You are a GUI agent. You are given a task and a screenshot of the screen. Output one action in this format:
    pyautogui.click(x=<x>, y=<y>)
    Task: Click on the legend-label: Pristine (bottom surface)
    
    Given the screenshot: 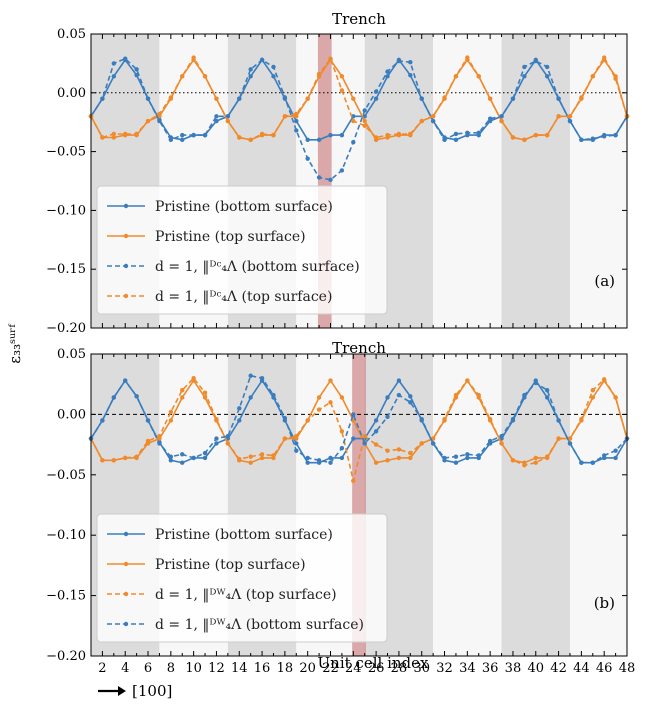 What is the action you would take?
    pyautogui.click(x=244, y=535)
    